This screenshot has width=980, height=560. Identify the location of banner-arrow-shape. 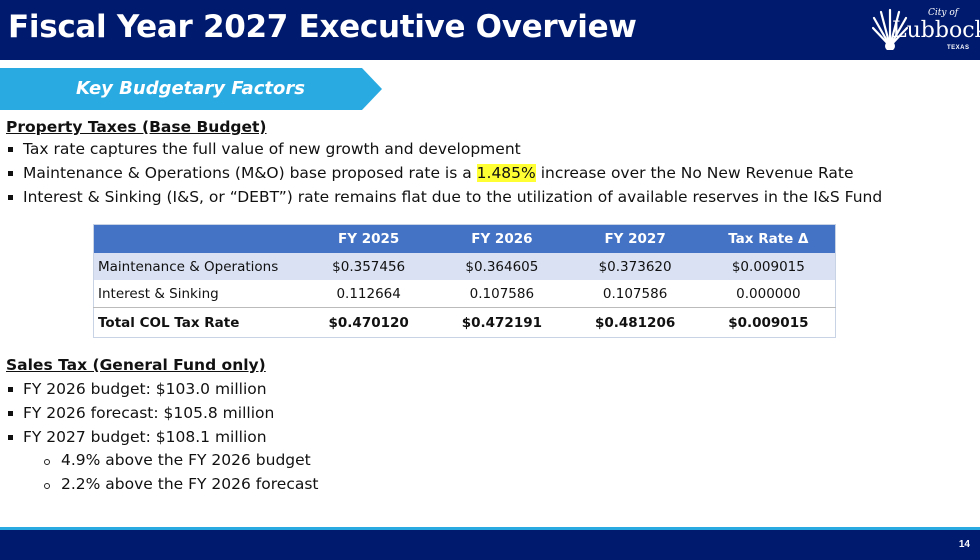
(191, 89).